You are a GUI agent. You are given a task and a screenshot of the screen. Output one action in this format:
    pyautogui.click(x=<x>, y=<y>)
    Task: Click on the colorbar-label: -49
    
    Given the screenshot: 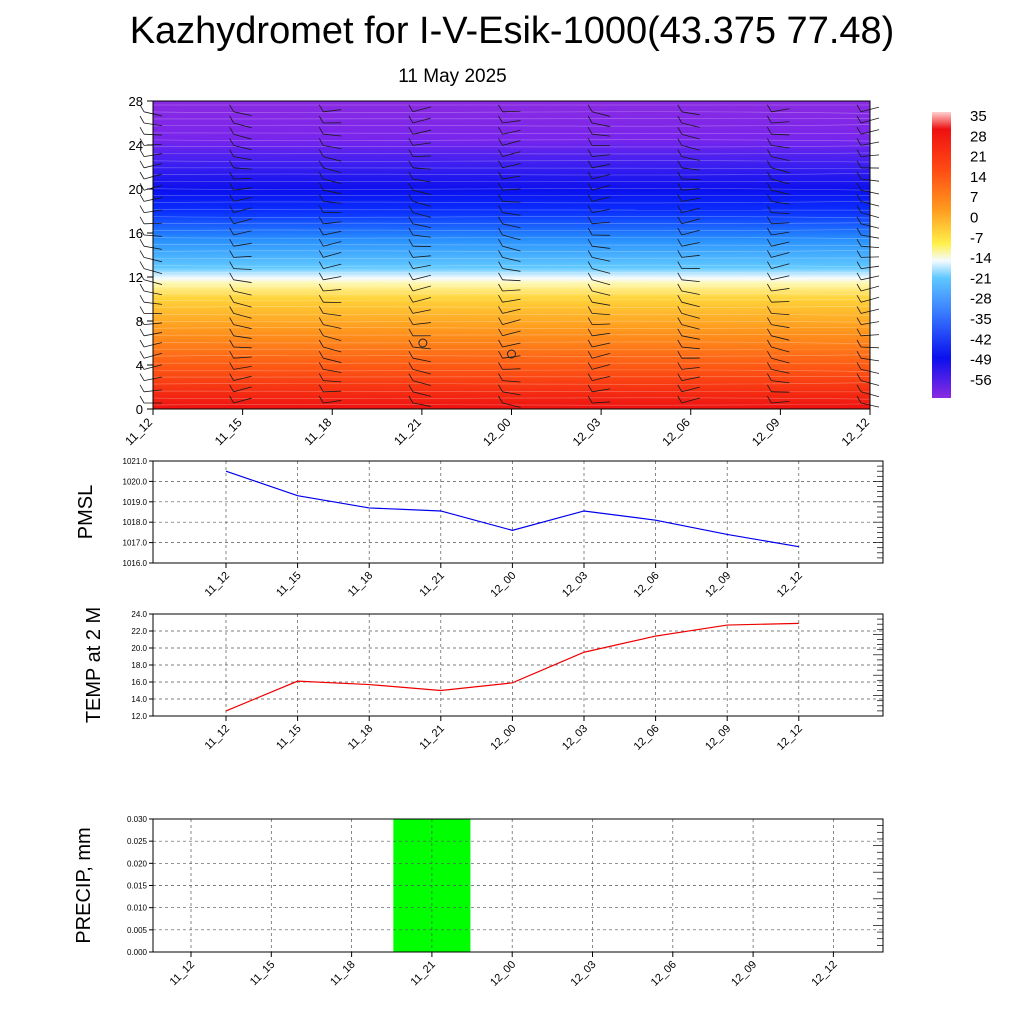 What is the action you would take?
    pyautogui.click(x=981, y=360)
    